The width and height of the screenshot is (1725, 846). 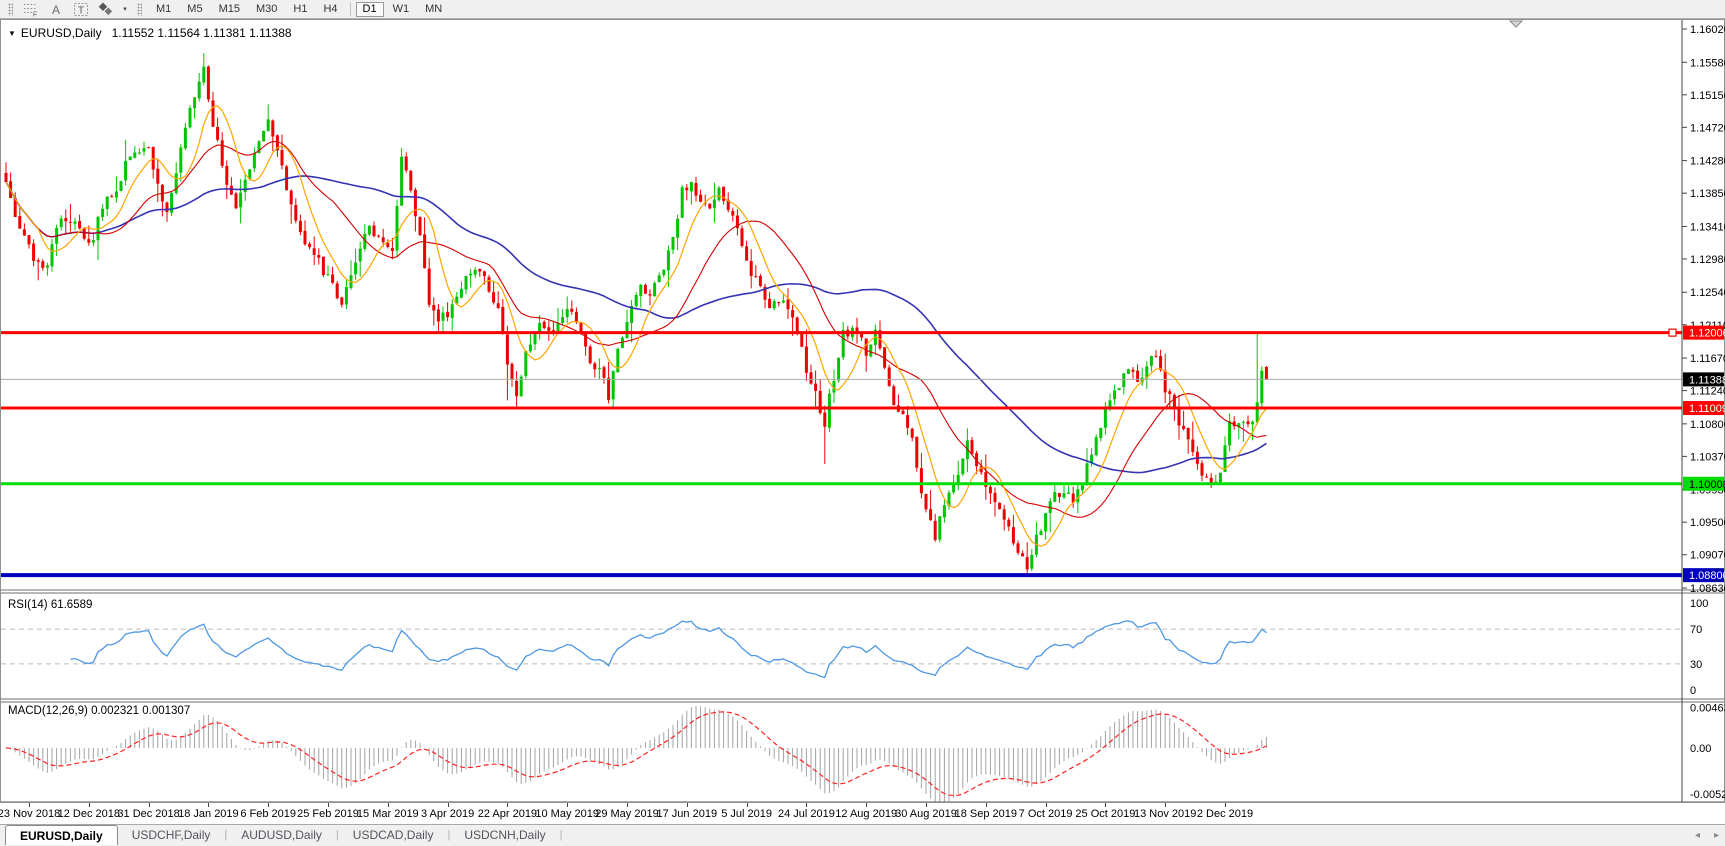 What do you see at coordinates (35, 14) in the screenshot?
I see `svg-text: F` at bounding box center [35, 14].